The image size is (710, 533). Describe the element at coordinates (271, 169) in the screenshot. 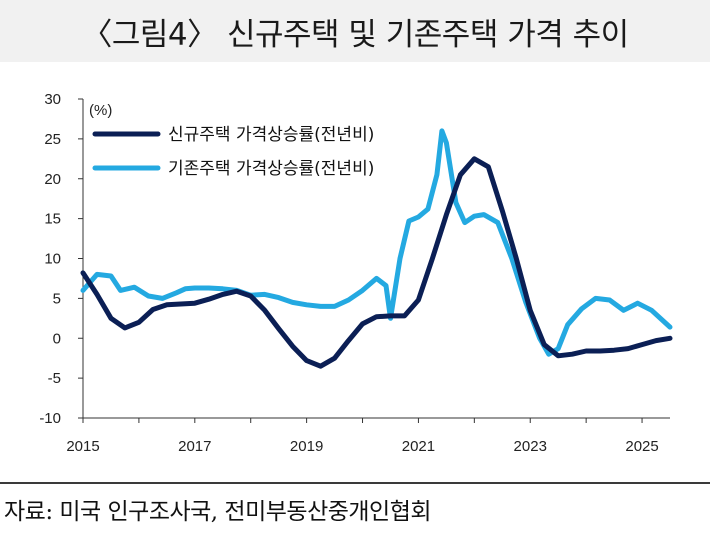

I see `legend-label-2: 기존주택 가격상승률(전년비)` at that location.